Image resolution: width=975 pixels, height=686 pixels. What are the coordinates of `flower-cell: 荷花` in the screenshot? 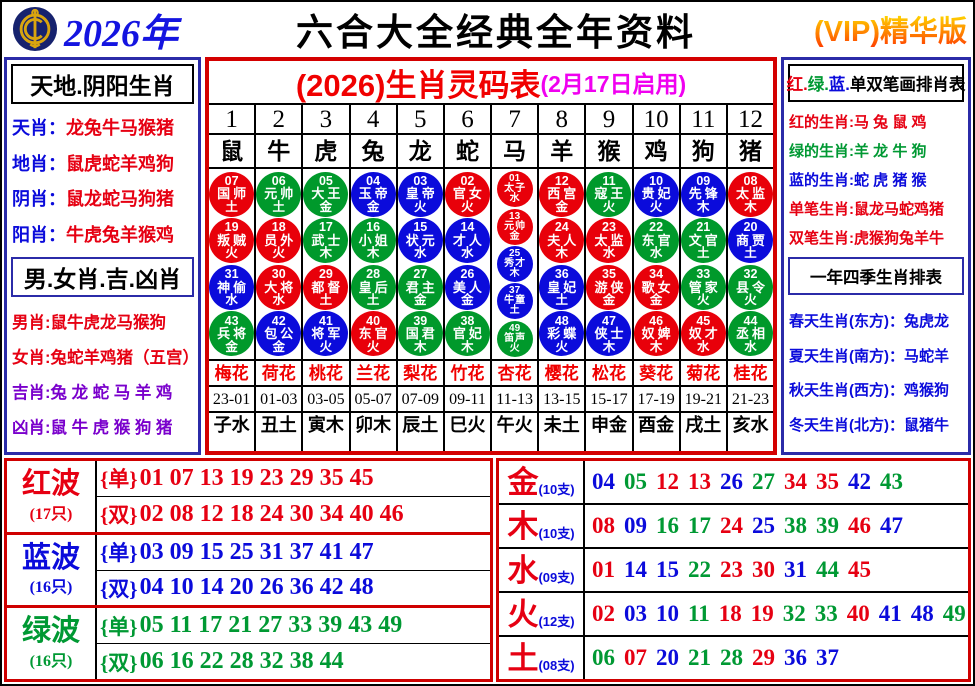 It's located at (279, 374).